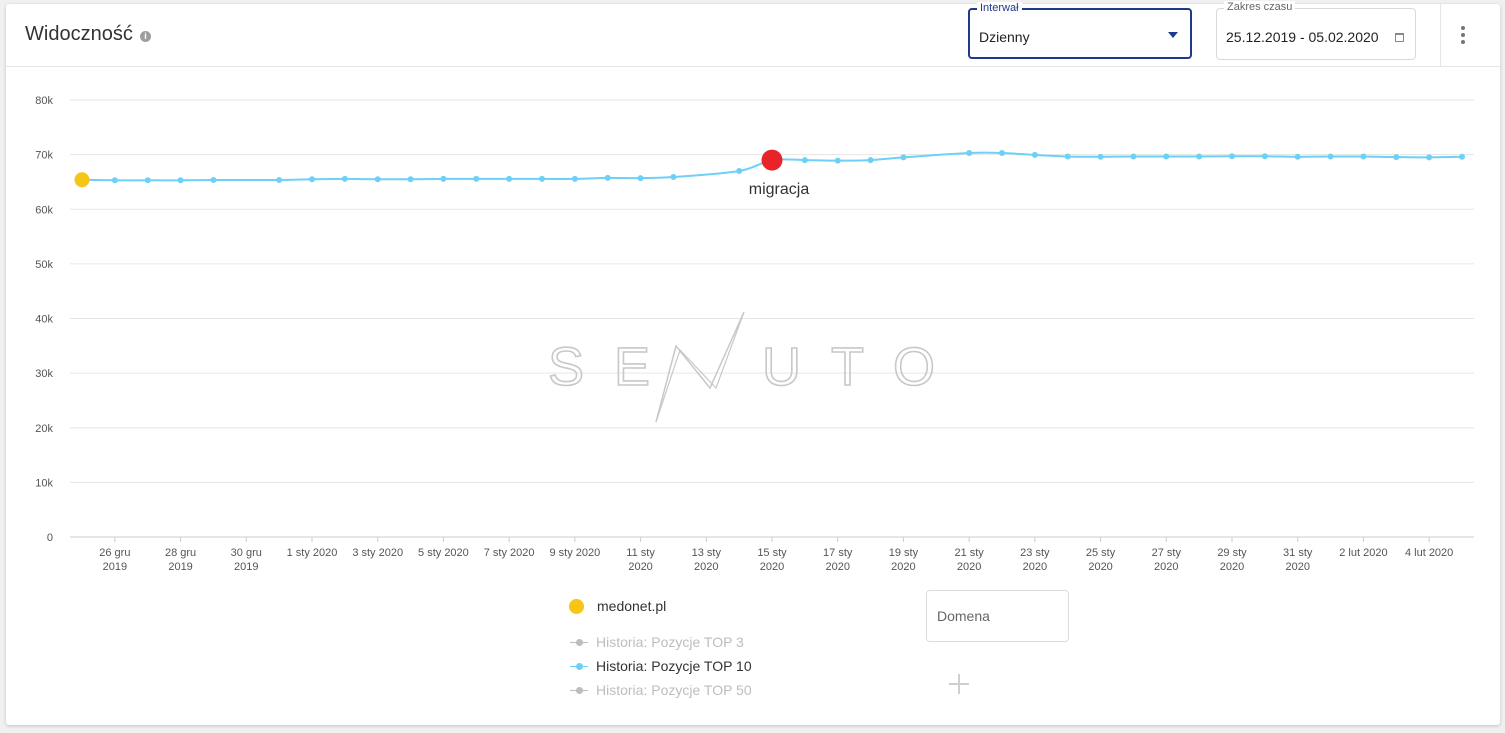 The width and height of the screenshot is (1505, 733). Describe the element at coordinates (443, 553) in the screenshot. I see `x-tick-label: 5 sty 2020` at that location.